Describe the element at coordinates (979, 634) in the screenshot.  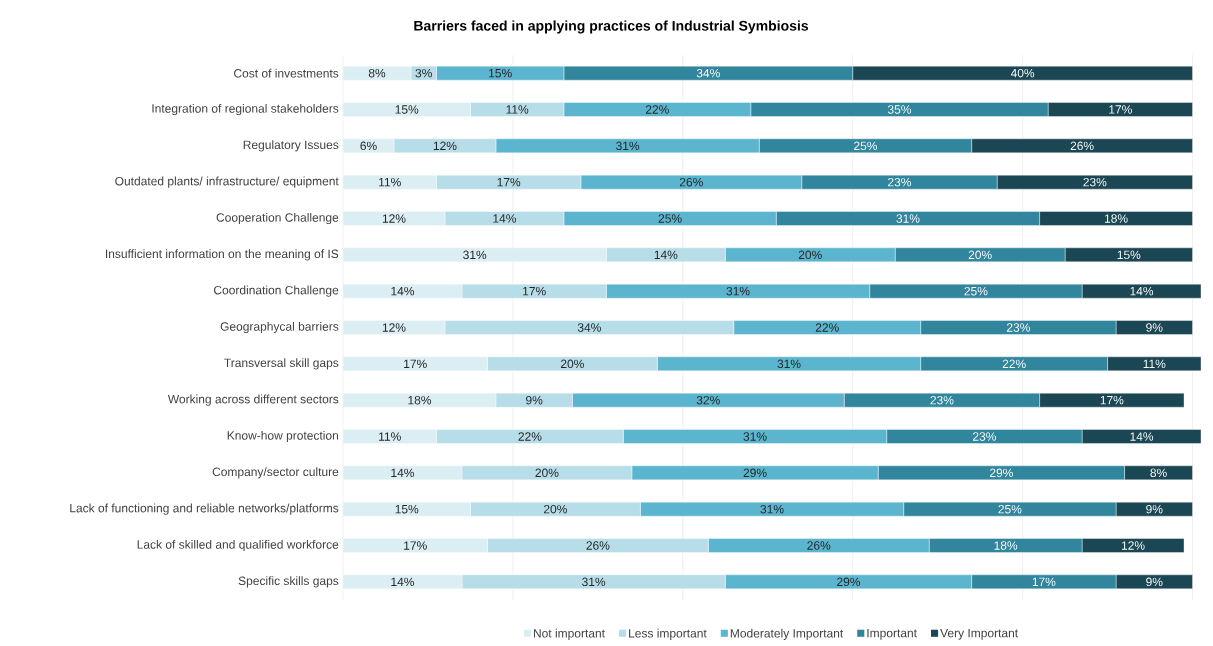
I see `legend-label: Very Important` at that location.